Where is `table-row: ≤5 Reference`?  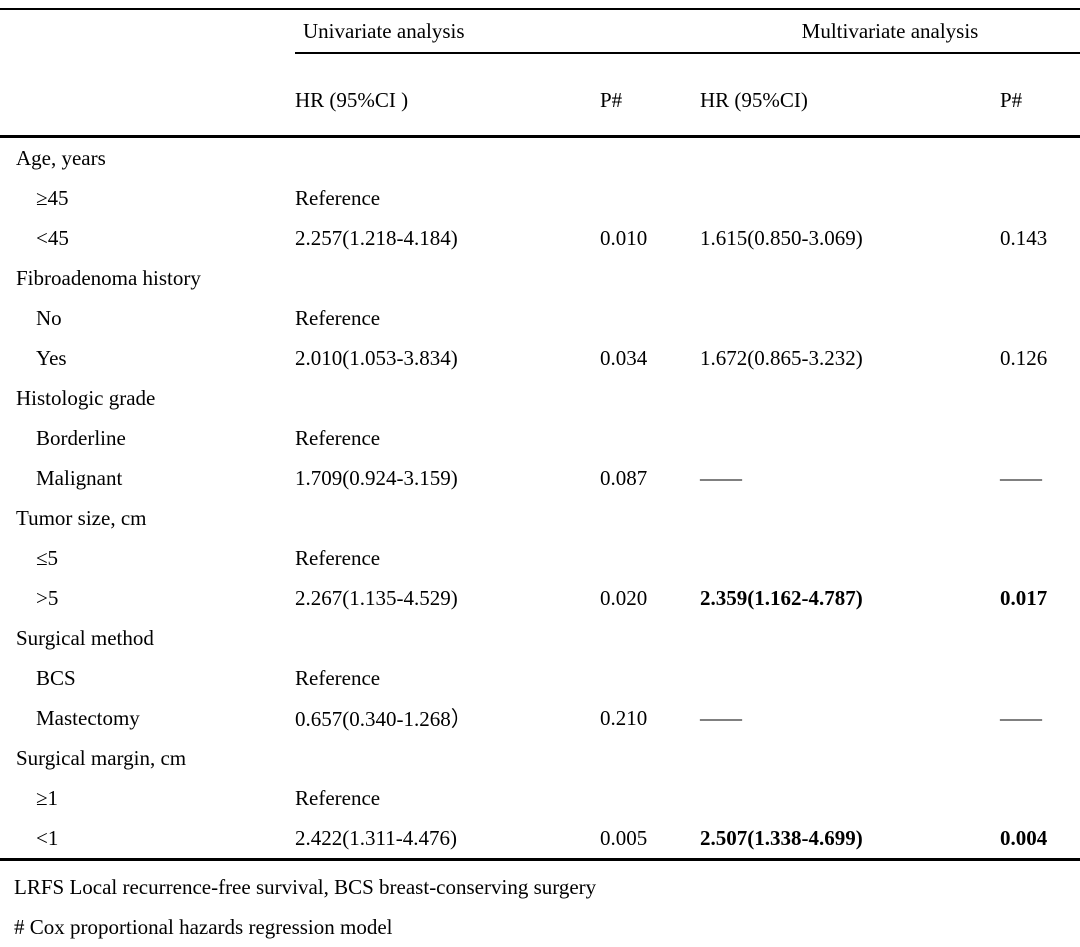
table-row: ≤5 Reference is located at coordinates (540, 558).